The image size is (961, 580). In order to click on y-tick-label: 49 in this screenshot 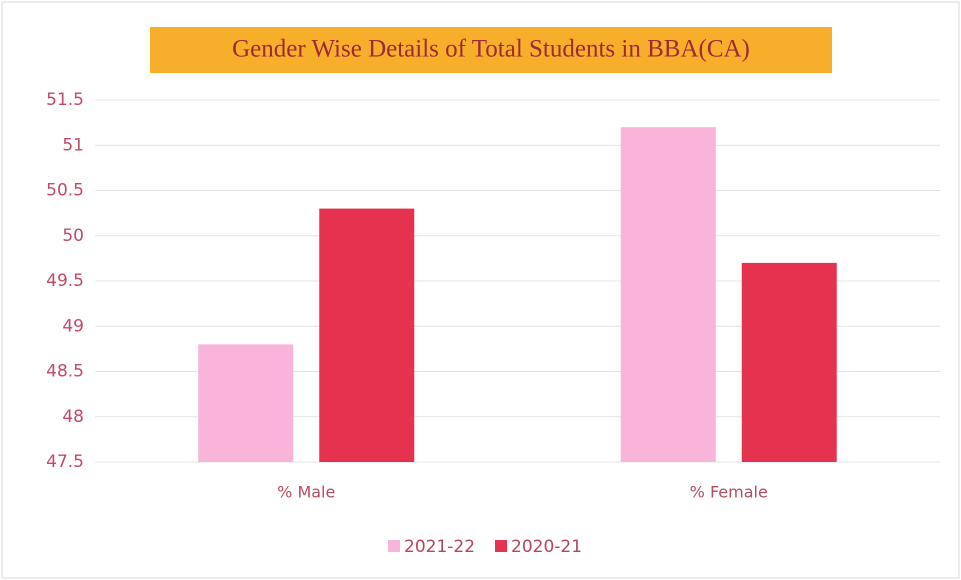, I will do `click(73, 326)`.